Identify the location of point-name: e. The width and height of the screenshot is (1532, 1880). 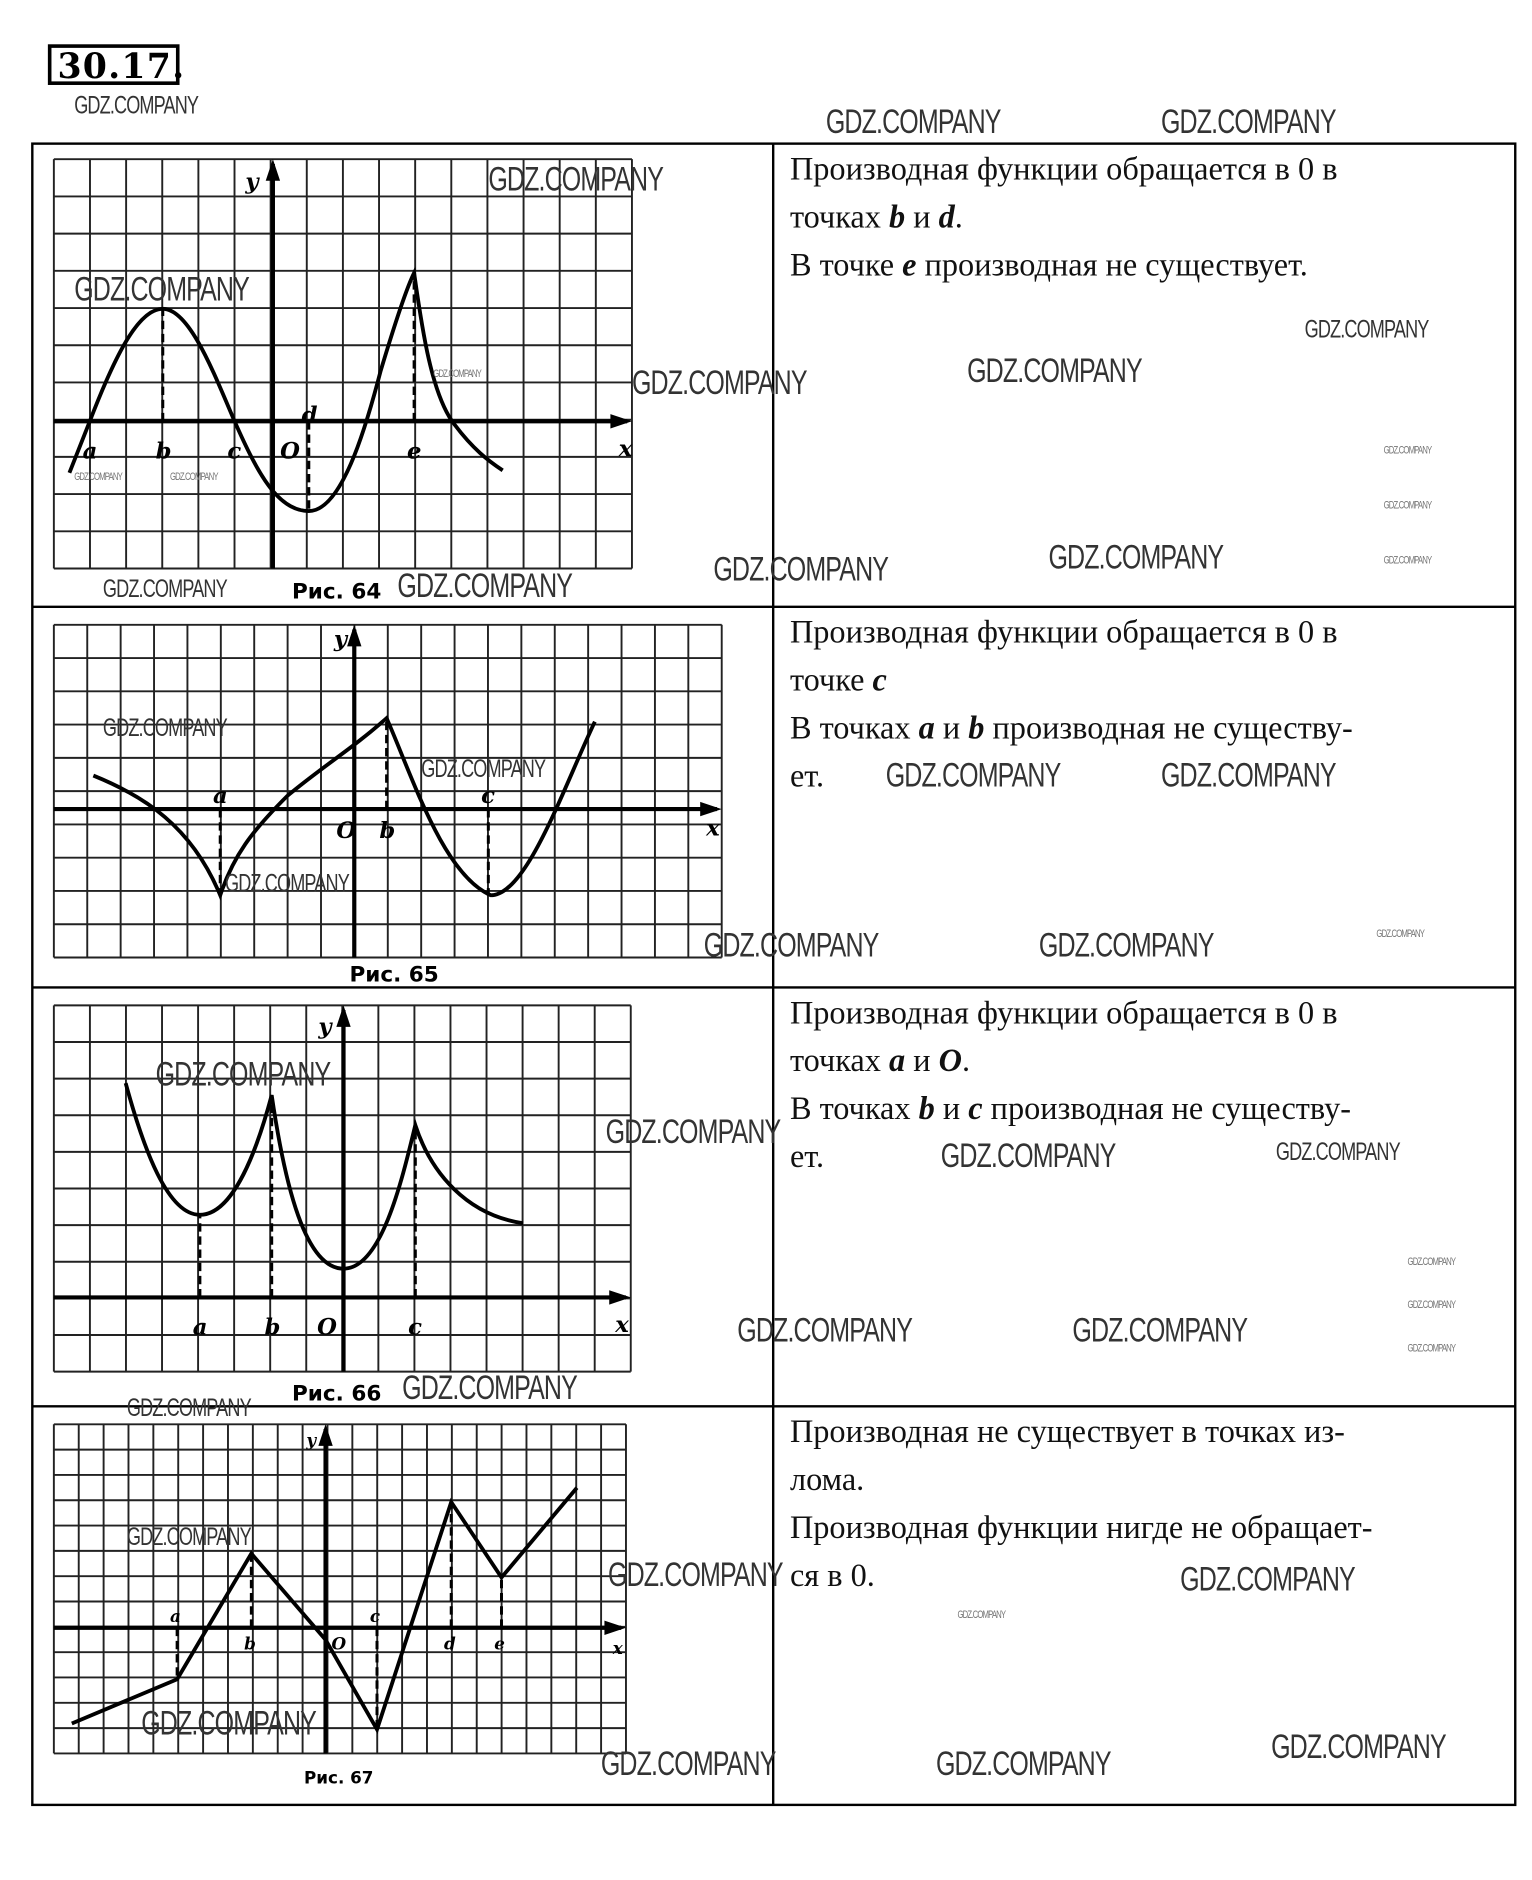
(909, 264).